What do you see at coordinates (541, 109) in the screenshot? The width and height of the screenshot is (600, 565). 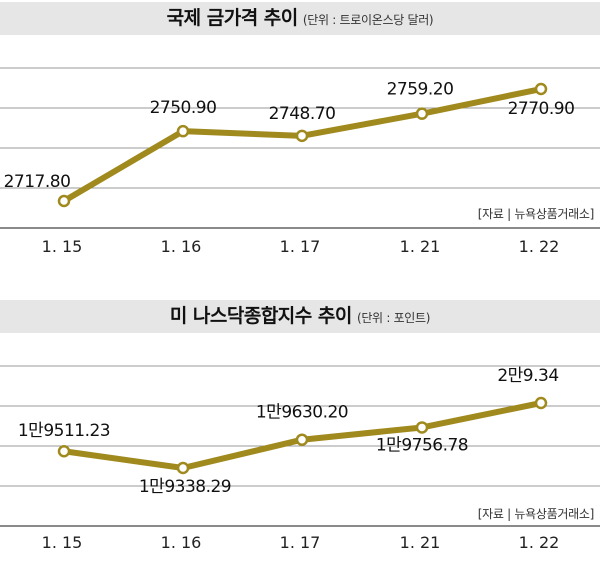 I see `data-label: 2770.90` at bounding box center [541, 109].